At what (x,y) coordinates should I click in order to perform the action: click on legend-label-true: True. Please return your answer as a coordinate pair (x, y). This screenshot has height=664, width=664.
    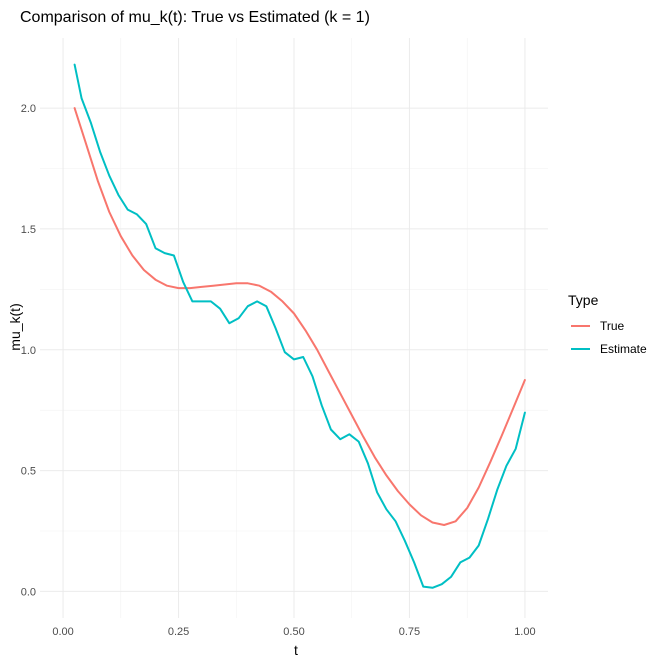
    Looking at the image, I should click on (612, 326).